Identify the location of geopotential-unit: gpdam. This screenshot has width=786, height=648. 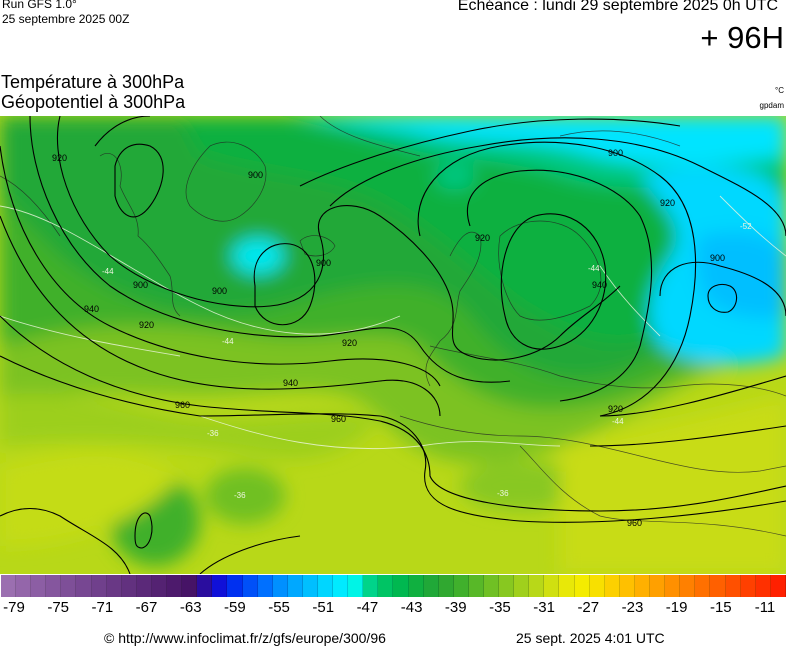
(771, 105).